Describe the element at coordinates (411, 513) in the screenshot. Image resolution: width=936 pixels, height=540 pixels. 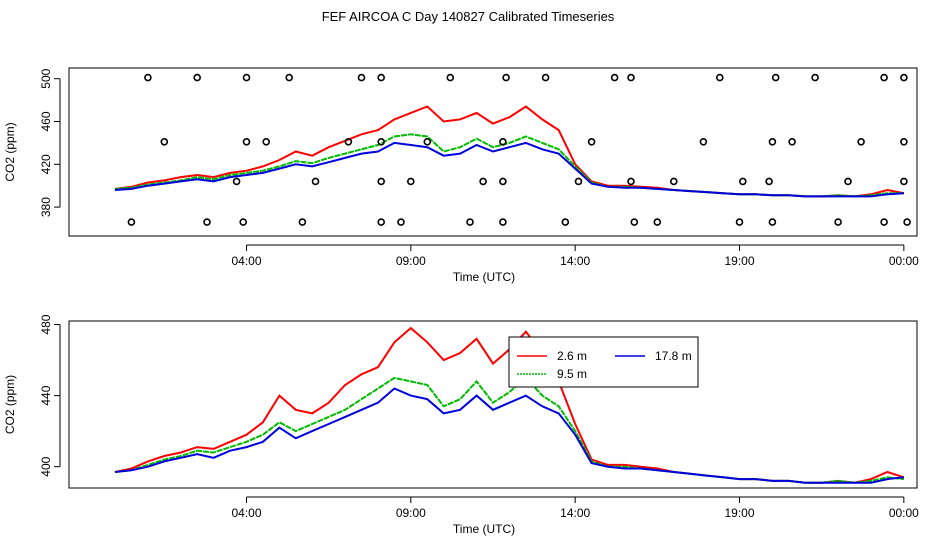
I see `bottom-x-tick-label: 09:00` at that location.